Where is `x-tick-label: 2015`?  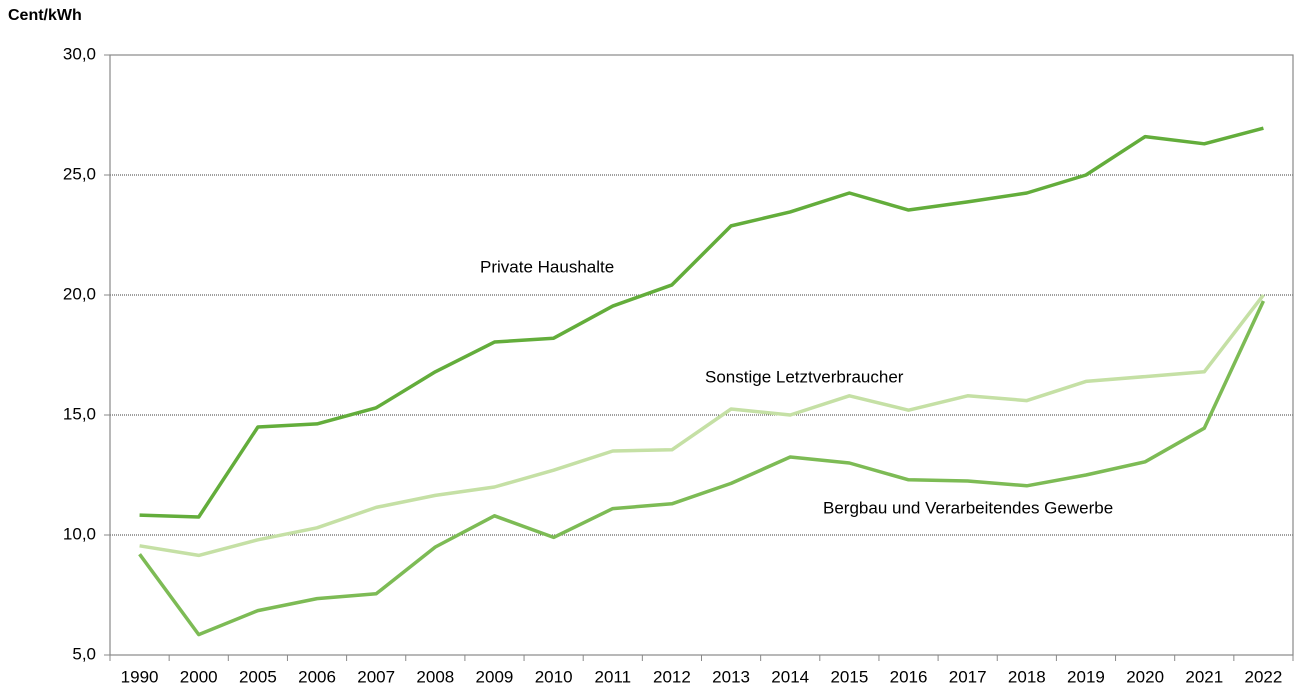
x-tick-label: 2015 is located at coordinates (849, 676).